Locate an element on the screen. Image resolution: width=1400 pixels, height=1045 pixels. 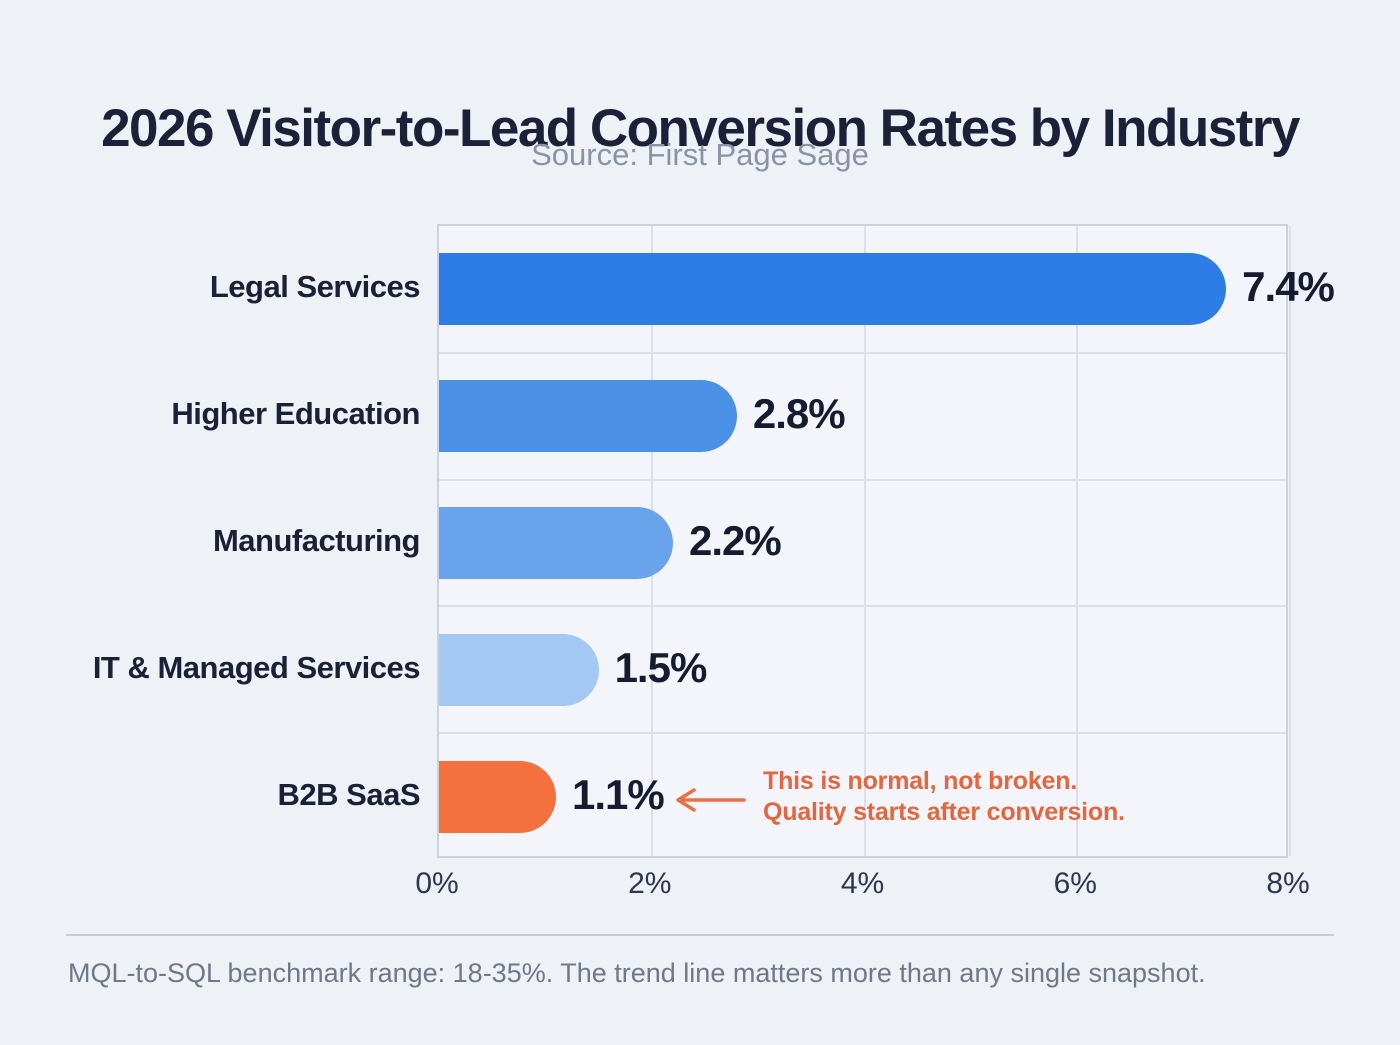
bar-manufacturing is located at coordinates (556, 543).